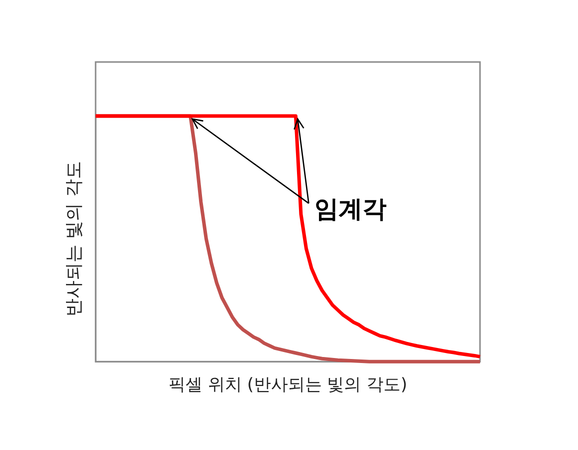 This screenshot has height=450, width=578. Describe the element at coordinates (350, 210) in the screenshot. I see `annotation: 임계각` at that location.